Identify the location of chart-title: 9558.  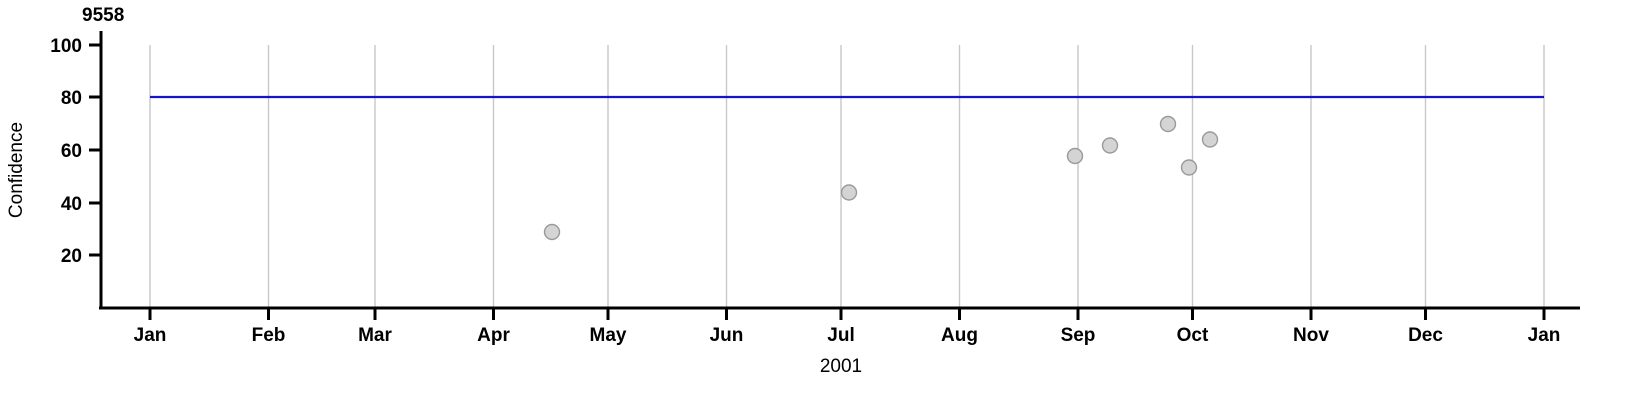
(103, 15).